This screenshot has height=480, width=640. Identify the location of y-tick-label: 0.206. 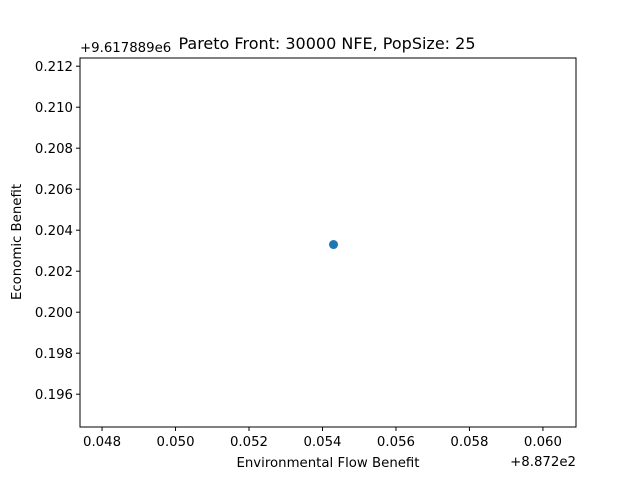
(54, 190).